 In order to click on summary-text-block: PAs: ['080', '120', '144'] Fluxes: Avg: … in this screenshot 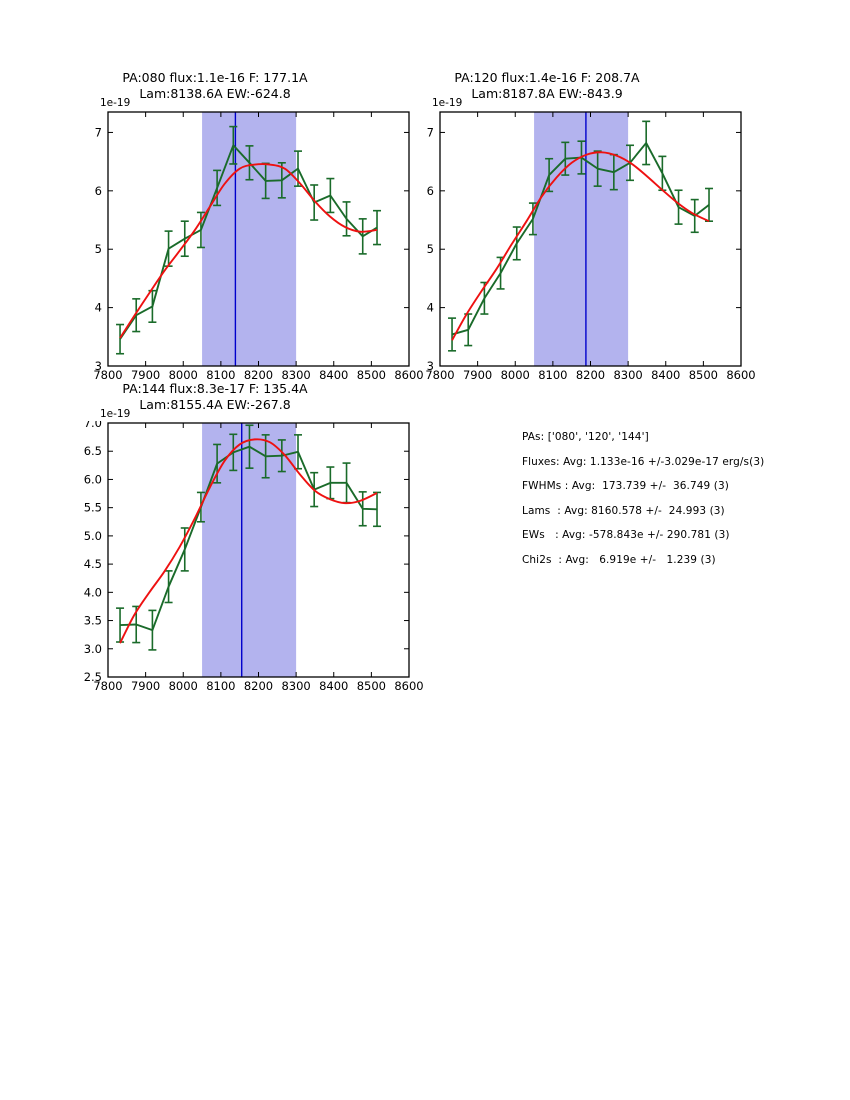, I will do `click(672, 504)`.